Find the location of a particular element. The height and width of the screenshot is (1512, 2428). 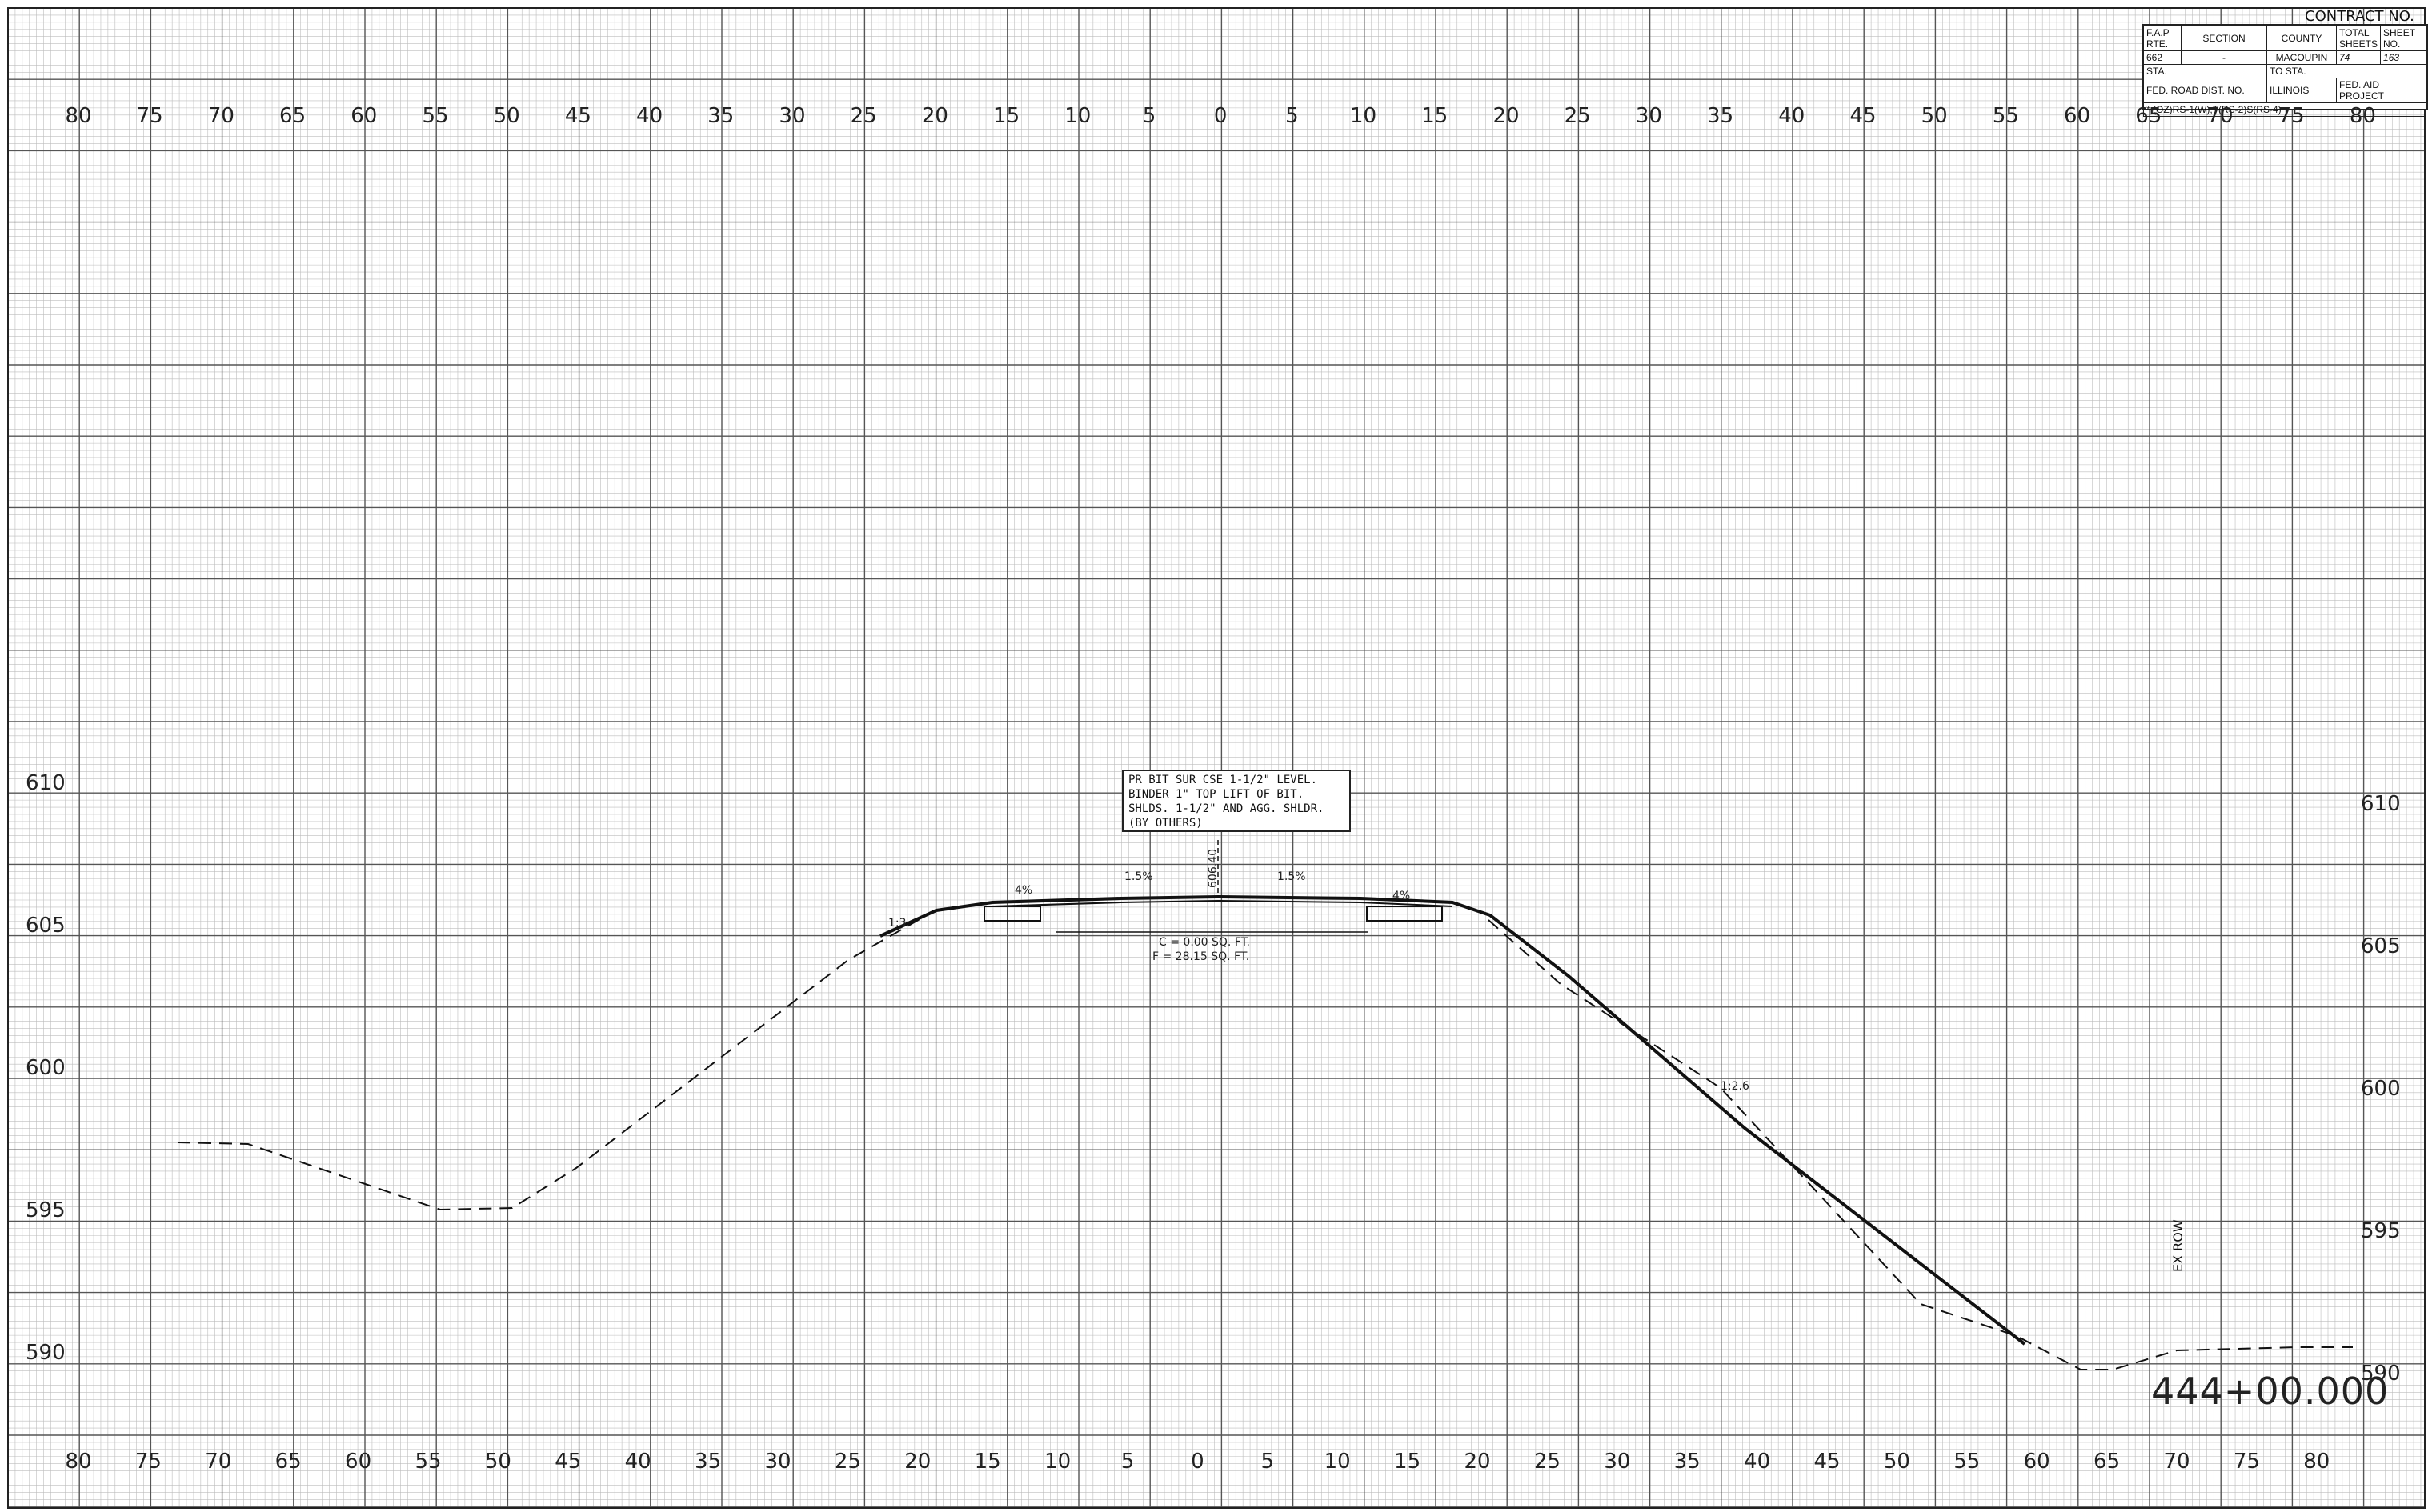

offset-tick-bottom: 65 is located at coordinates (288, 1462).